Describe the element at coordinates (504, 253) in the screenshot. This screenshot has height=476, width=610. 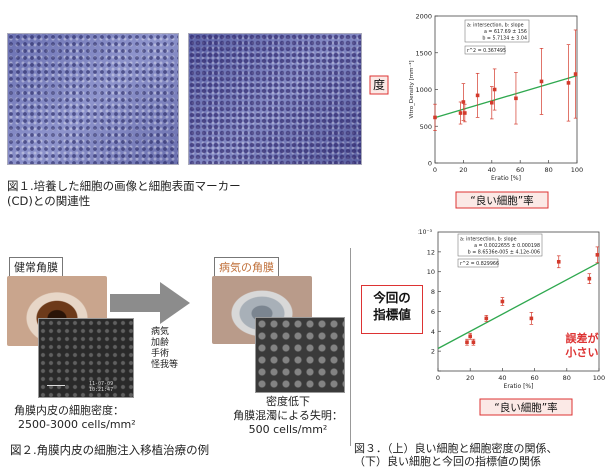
I see `fit-box-line: b = 8.6536e-005 ± 4.12e-006` at that location.